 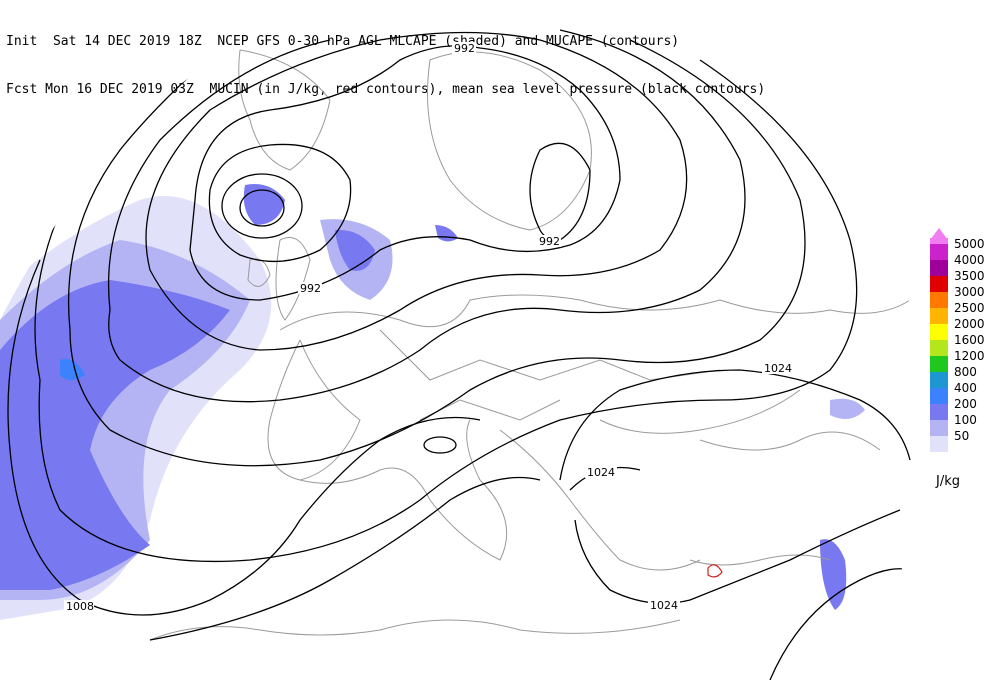 I want to click on legend-item: 200, so click(x=965, y=399).